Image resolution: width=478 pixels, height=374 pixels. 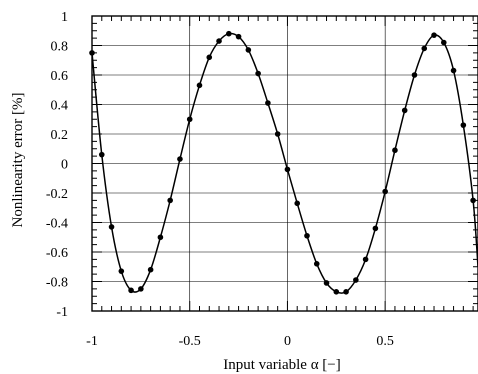 I want to click on y-tick-label: 0.8, so click(x=60, y=47).